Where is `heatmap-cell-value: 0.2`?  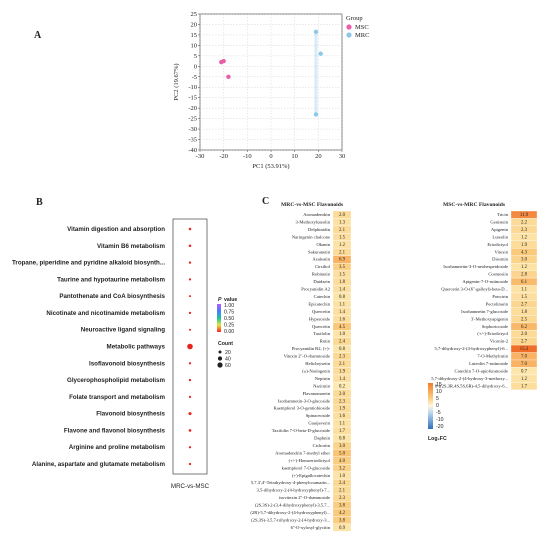 heatmap-cell-value: 0.2 is located at coordinates (342, 386).